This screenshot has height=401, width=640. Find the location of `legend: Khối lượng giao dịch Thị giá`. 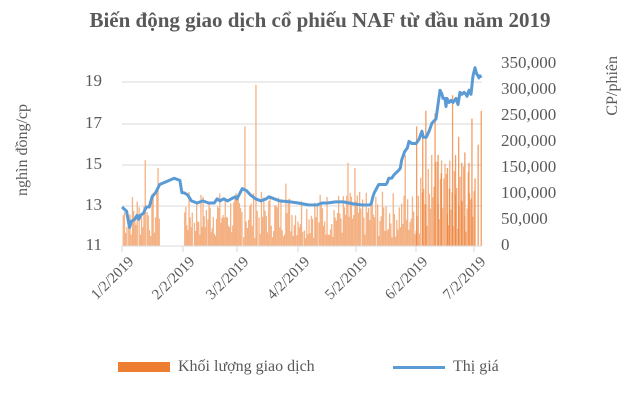

legend: Khối lượng giao dịch Thị giá is located at coordinates (320, 370).